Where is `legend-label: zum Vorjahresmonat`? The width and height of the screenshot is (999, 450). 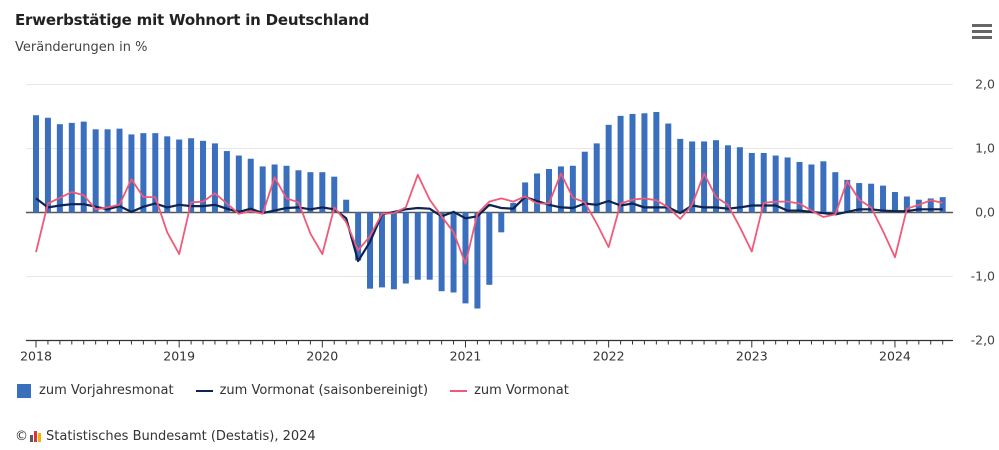 legend-label: zum Vorjahresmonat is located at coordinates (106, 390).